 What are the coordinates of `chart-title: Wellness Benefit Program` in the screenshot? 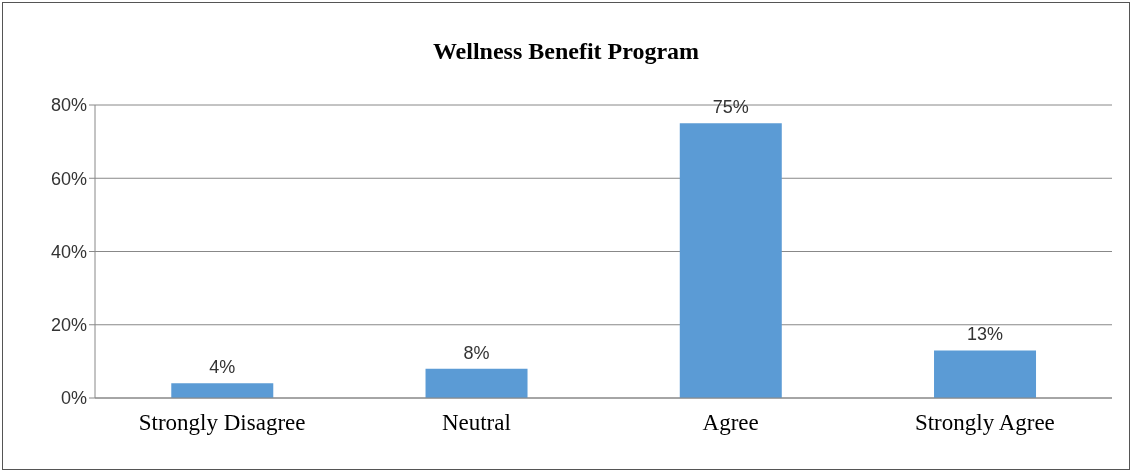 It's located at (566, 51).